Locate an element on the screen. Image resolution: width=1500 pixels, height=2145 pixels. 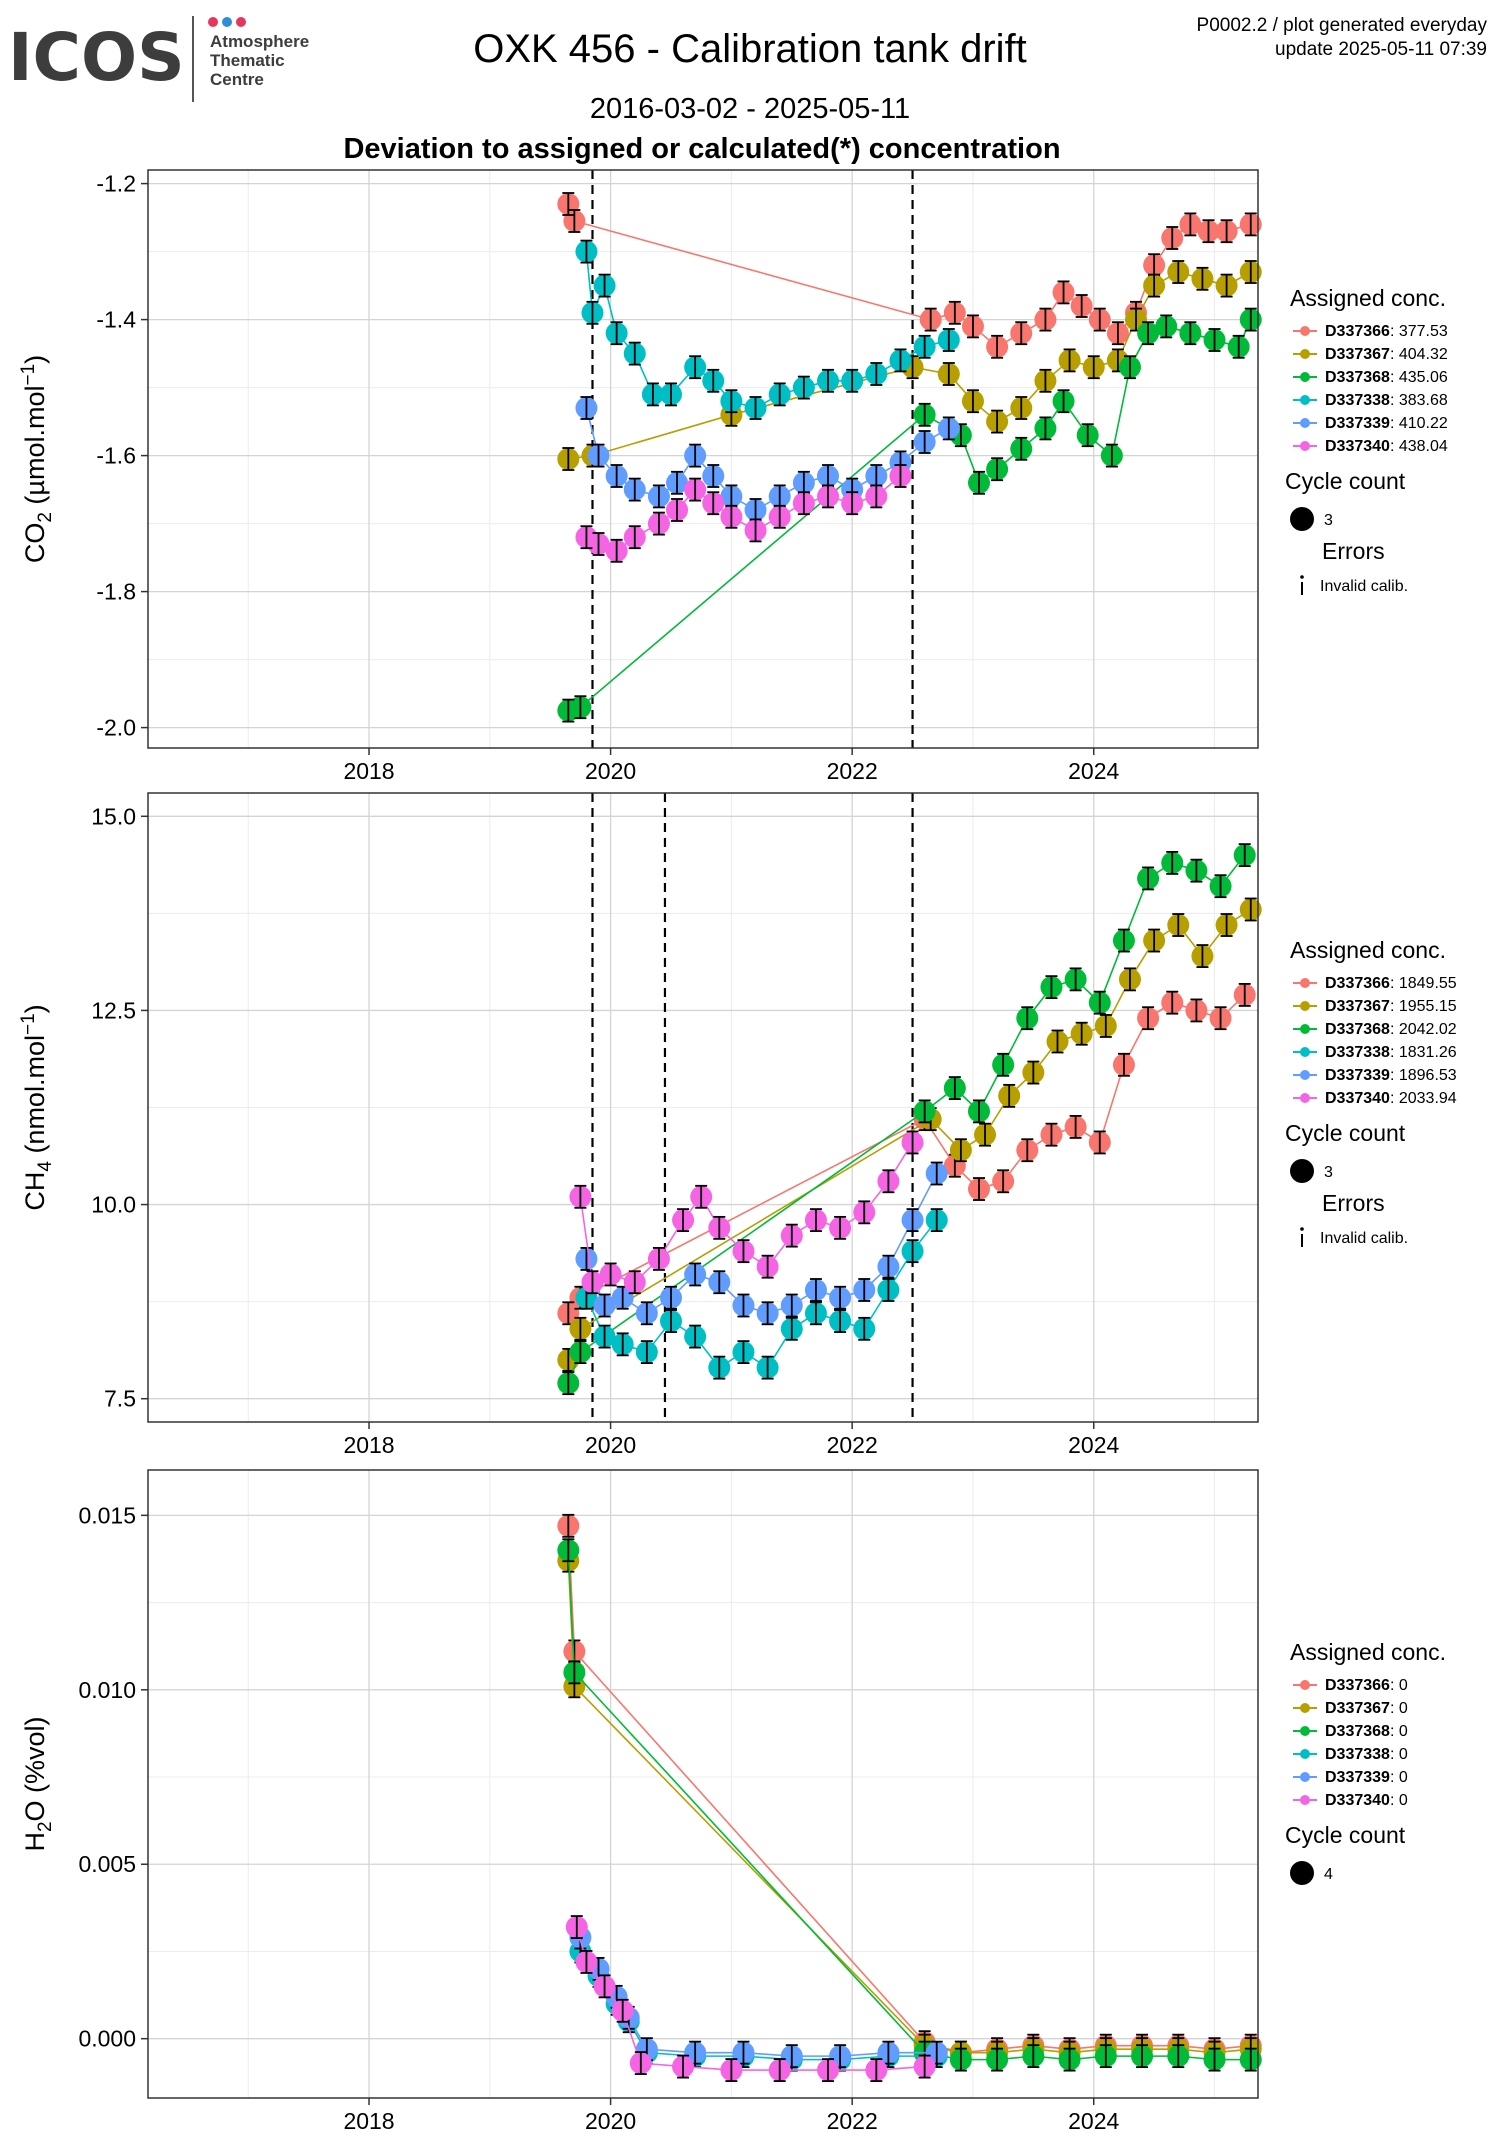
legend-label: D337368: 0 is located at coordinates (1366, 1731).